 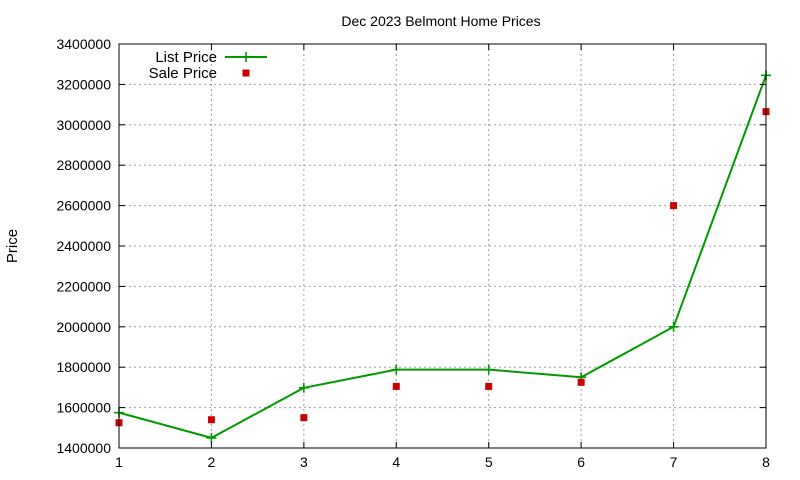 What do you see at coordinates (83, 448) in the screenshot?
I see `y-tick-label: 1400000` at bounding box center [83, 448].